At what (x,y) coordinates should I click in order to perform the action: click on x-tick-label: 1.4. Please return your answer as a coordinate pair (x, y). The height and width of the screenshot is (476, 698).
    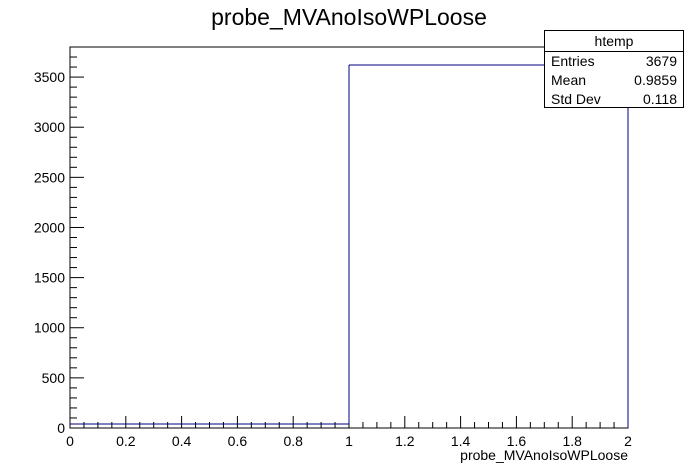
    Looking at the image, I should click on (461, 441).